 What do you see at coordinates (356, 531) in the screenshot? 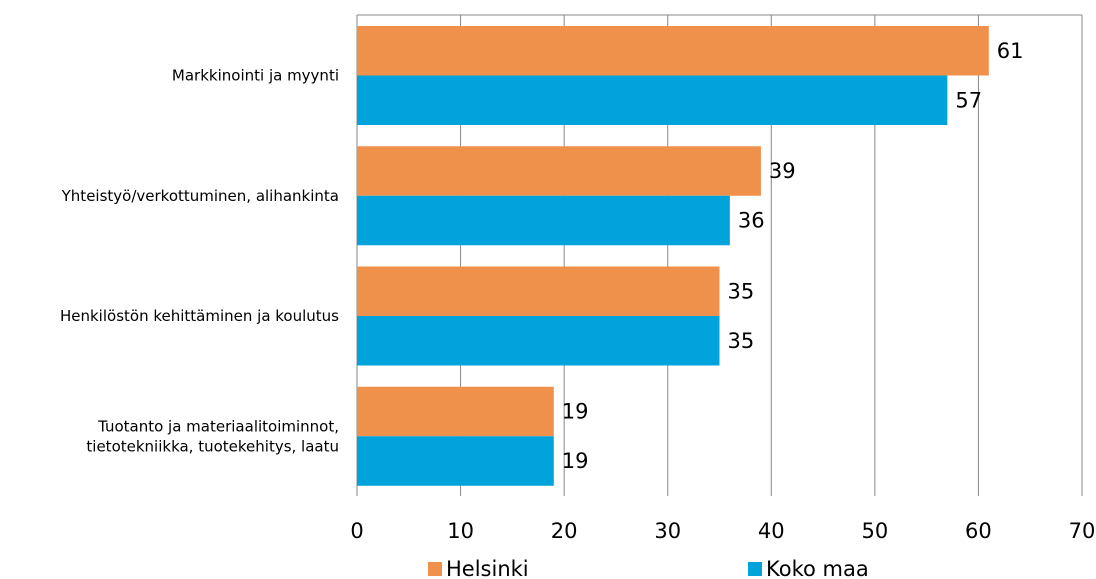
I see `x-tick-label-0: 0` at bounding box center [356, 531].